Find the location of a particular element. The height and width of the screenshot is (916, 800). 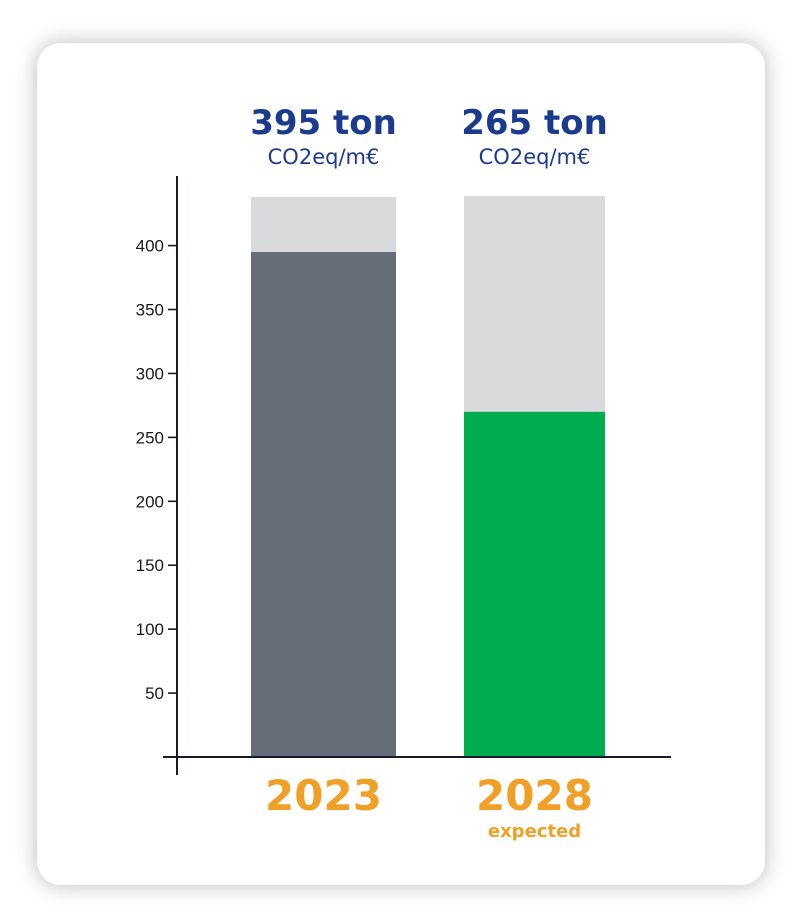

category-sublabel-2028: expected is located at coordinates (534, 831).